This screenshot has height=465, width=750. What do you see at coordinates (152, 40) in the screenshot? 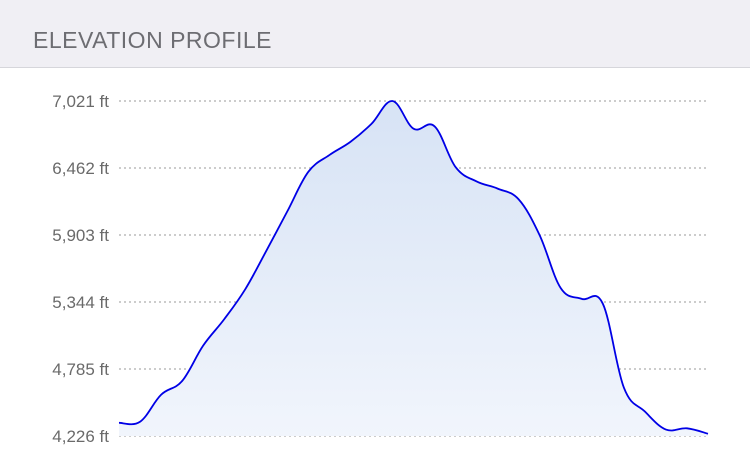
I see `chart-title: ELEVATION PROFILE` at bounding box center [152, 40].